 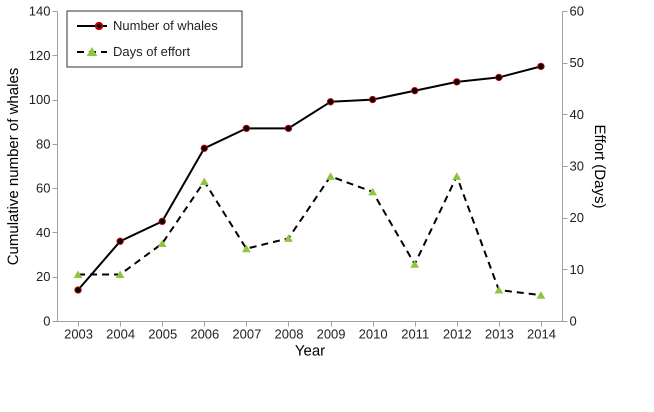 What do you see at coordinates (577, 11) in the screenshot?
I see `y2-tick-label: 60` at bounding box center [577, 11].